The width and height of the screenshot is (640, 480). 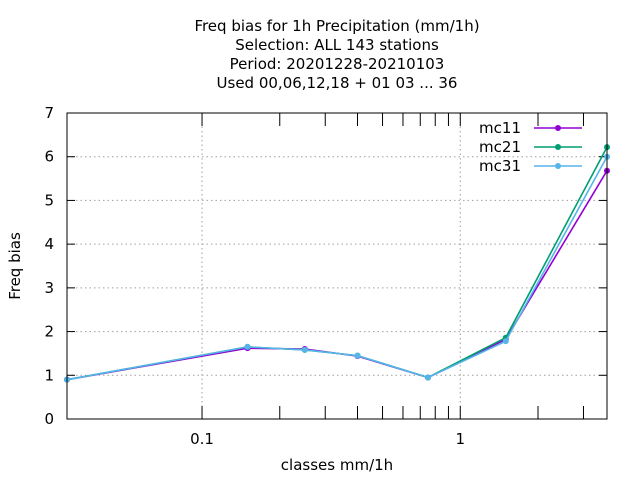 What do you see at coordinates (49, 288) in the screenshot?
I see `y-tick-label: 3` at bounding box center [49, 288].